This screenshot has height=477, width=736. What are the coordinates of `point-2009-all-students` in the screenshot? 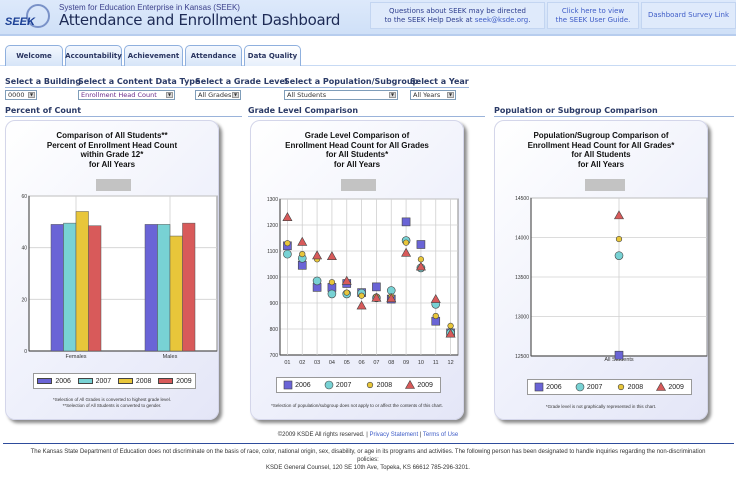 It's located at (619, 215).